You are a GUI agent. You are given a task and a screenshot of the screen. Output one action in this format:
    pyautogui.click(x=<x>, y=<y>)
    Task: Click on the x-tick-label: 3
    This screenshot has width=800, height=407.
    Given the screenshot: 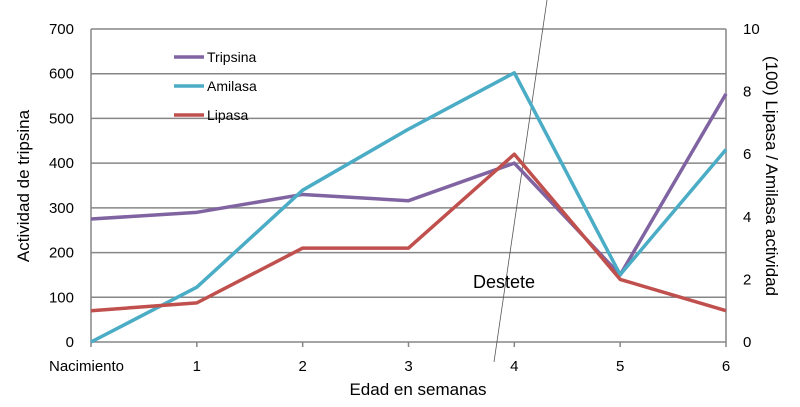 What is the action you would take?
    pyautogui.click(x=408, y=366)
    